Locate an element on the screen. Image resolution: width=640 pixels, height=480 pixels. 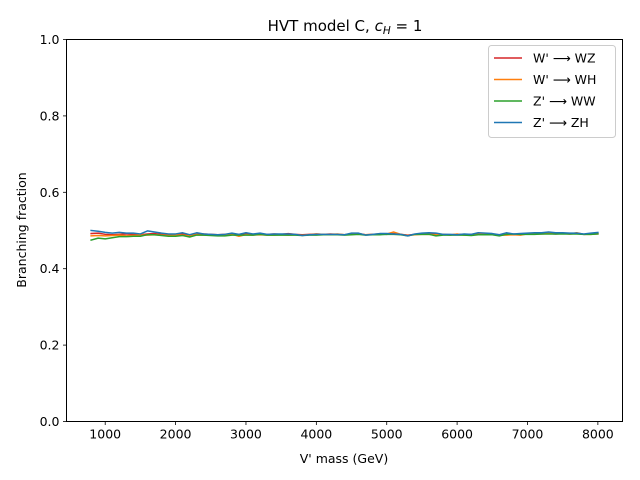
legend: W' ⟶ WZ W' ⟶ WH Z' ⟶ WW Z' ⟶ ZH is located at coordinates (552, 91).